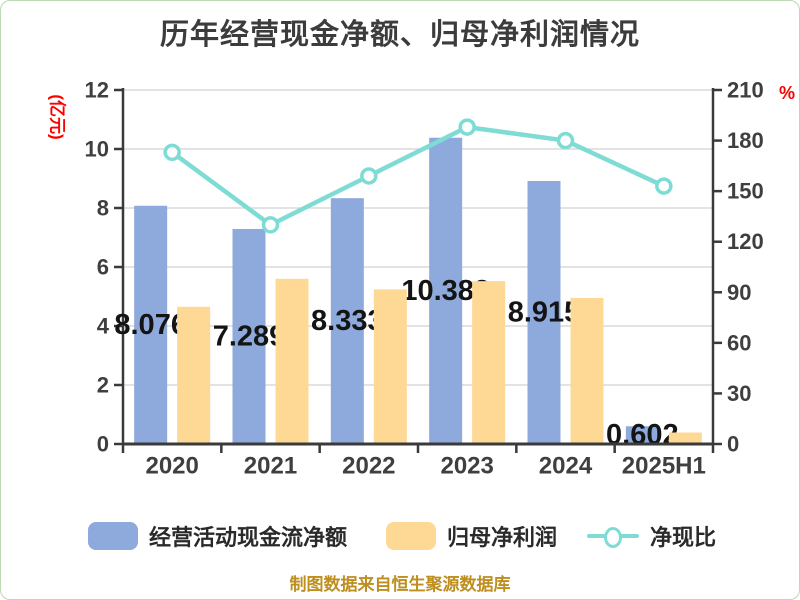 Image resolution: width=800 pixels, height=600 pixels. I want to click on cash-ratio-line, so click(418, 176).